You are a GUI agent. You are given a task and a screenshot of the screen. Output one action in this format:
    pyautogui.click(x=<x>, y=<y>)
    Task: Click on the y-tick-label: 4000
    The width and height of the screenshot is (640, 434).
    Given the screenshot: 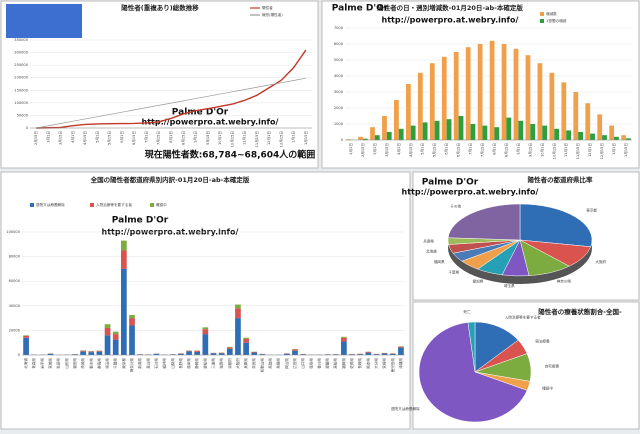 What is the action you would take?
    pyautogui.click(x=339, y=76)
    